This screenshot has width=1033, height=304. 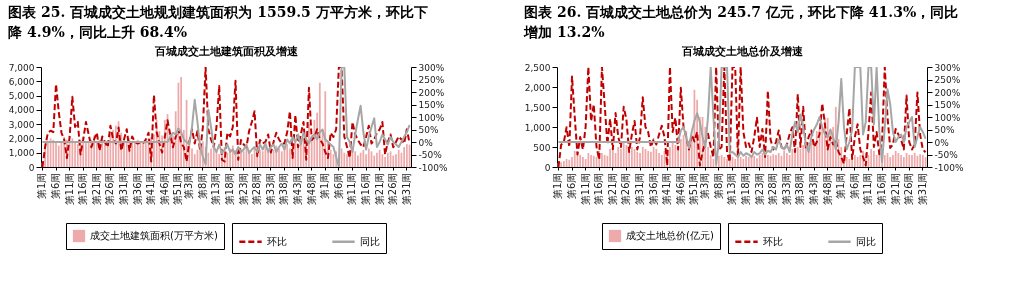 I want to click on y-tick-label: 3,000, so click(x=21, y=124).